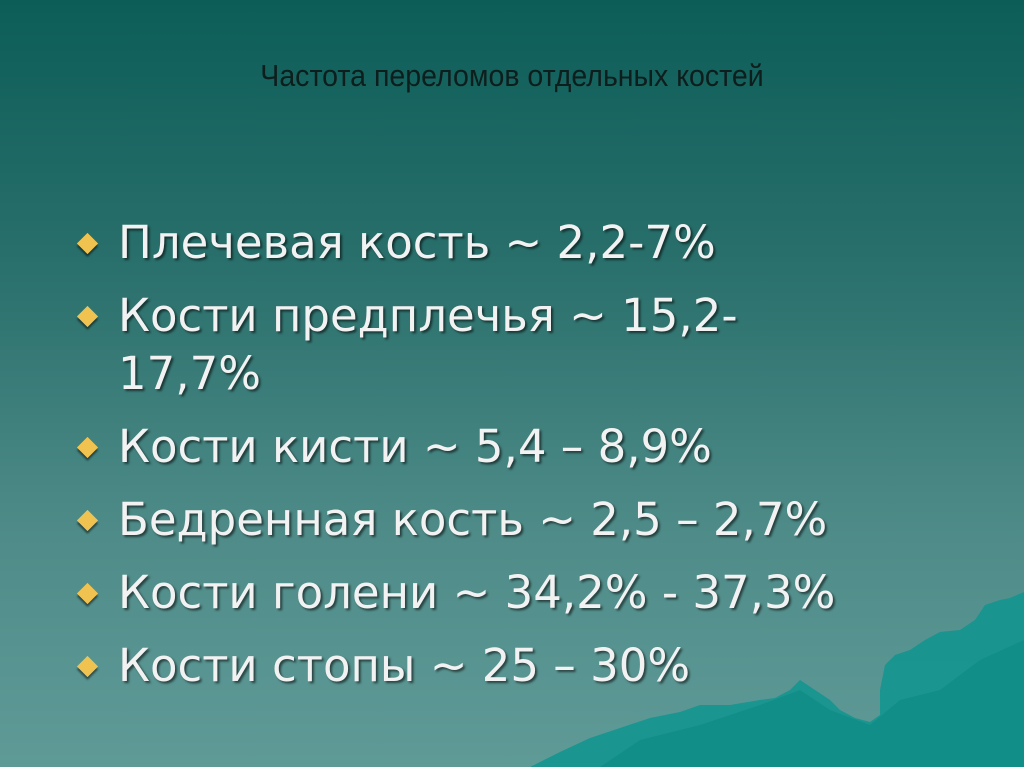 The height and width of the screenshot is (767, 1024). Describe the element at coordinates (428, 344) in the screenshot. I see `list-item-text: Кости предплечья ~ 15,2-17,7%` at that location.